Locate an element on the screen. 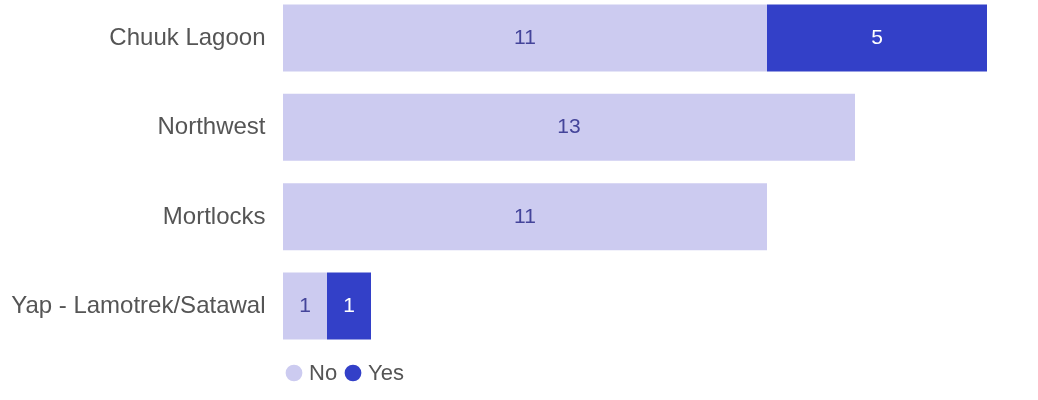  legend-label: Yes is located at coordinates (386, 372).